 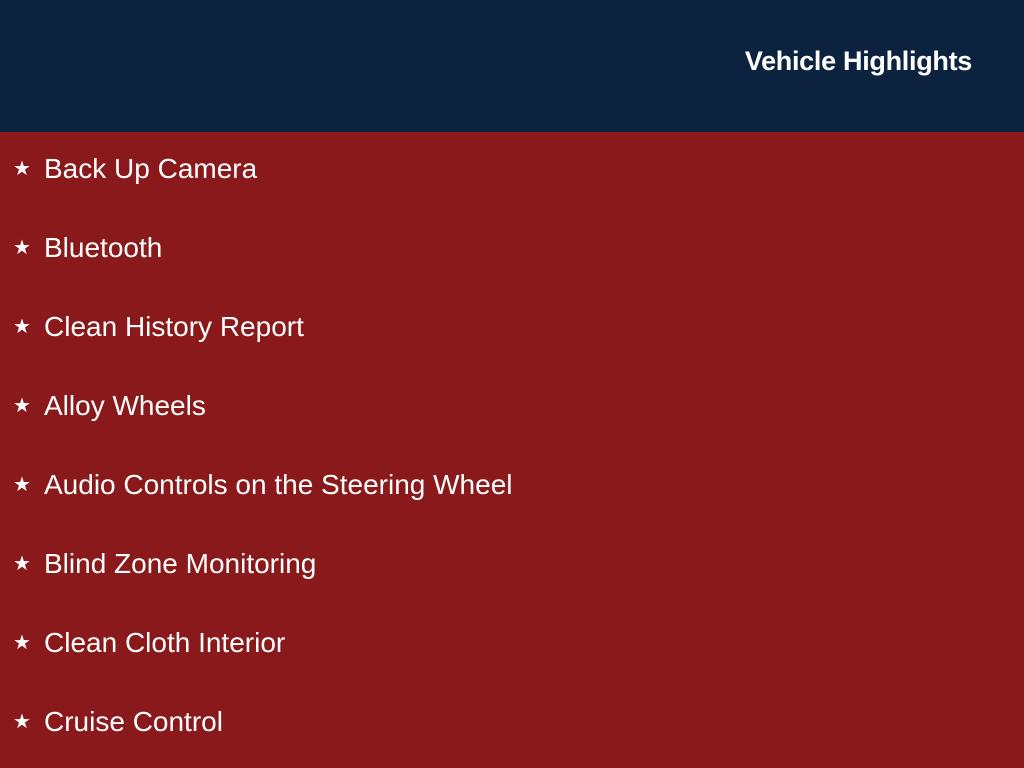 What do you see at coordinates (278, 484) in the screenshot?
I see `highlight-label: Audio Controls on the Steering Wheel` at bounding box center [278, 484].